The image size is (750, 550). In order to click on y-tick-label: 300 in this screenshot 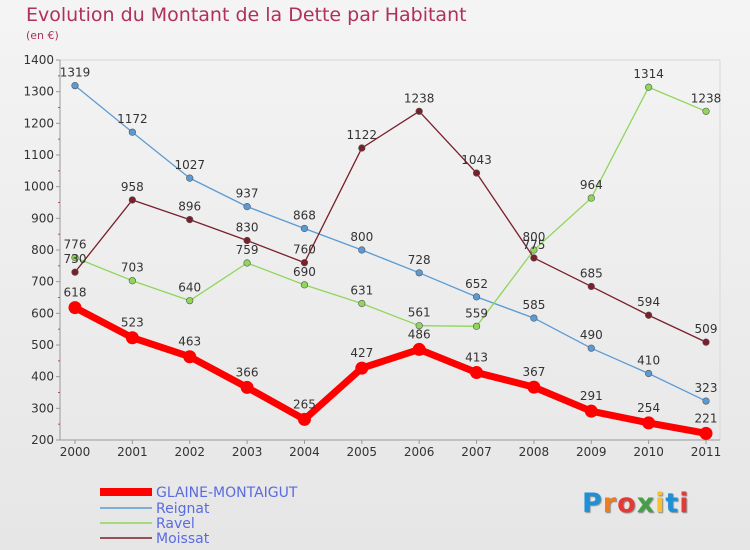, I will do `click(42, 408)`.